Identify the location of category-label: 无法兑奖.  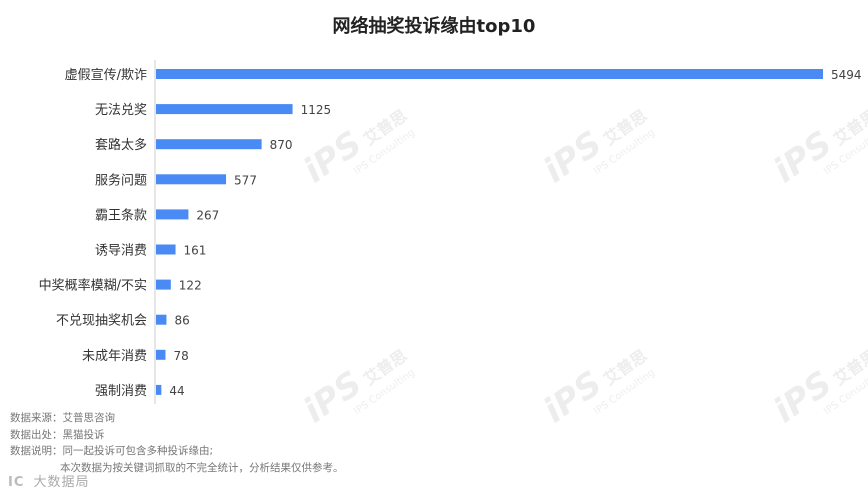
(121, 110).